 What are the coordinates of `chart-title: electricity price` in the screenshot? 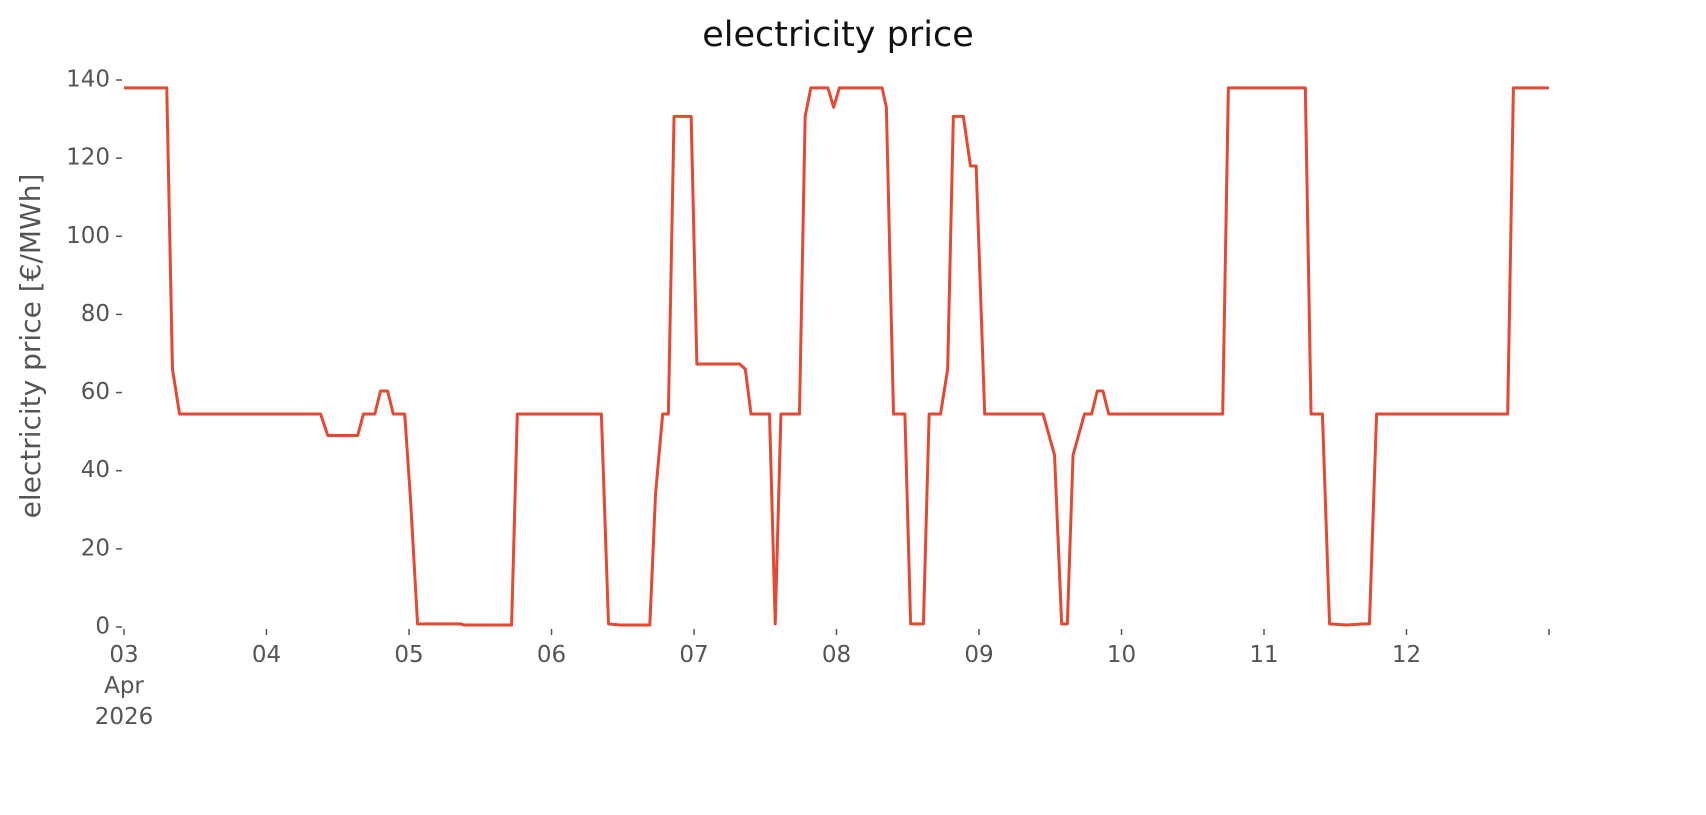 It's located at (838, 35).